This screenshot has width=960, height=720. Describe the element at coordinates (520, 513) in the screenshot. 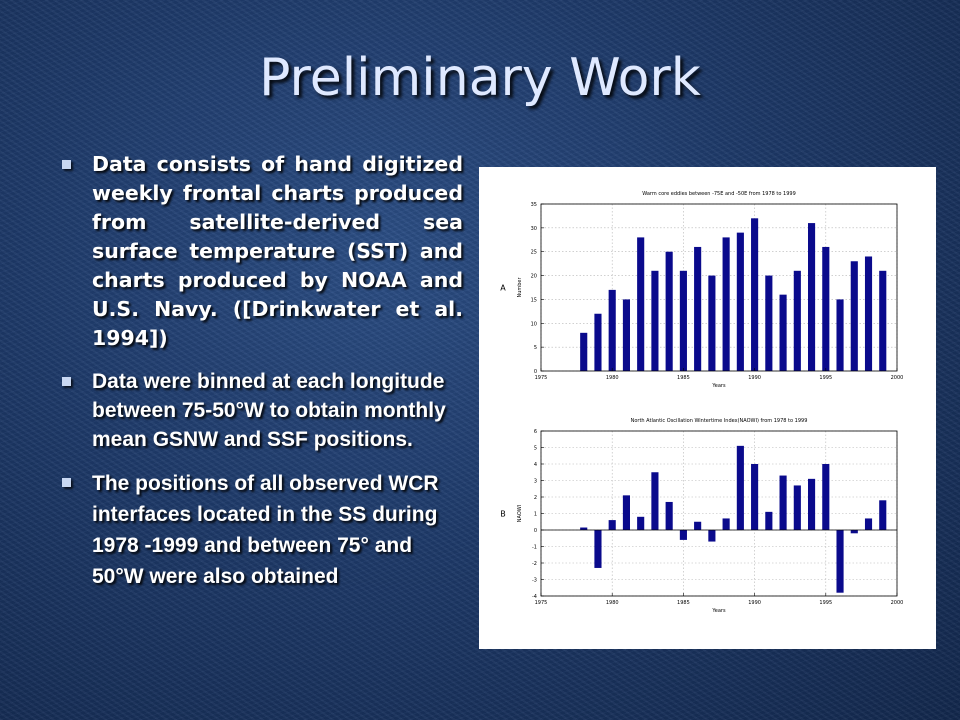

I see `y-axis-label: NAOWI` at that location.